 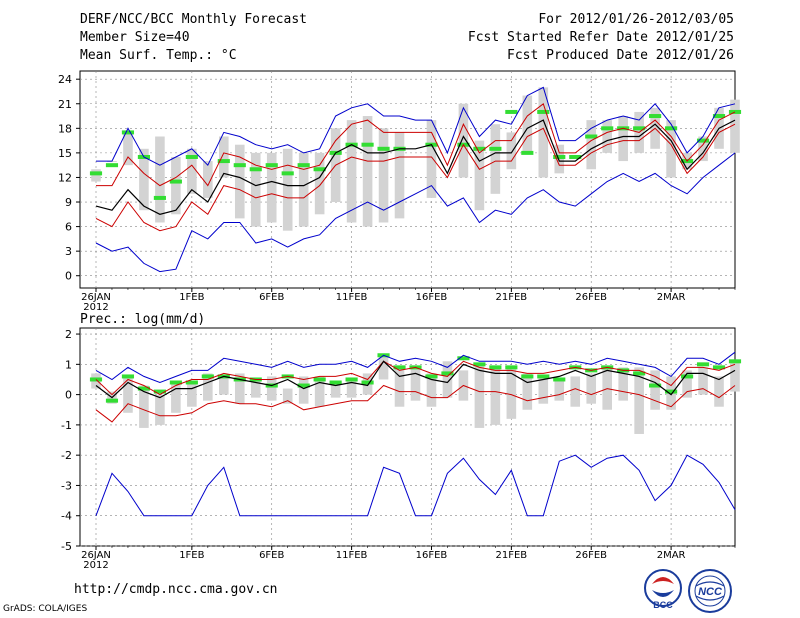 What do you see at coordinates (176, 589) in the screenshot?
I see `source-url: http://cmdp.ncc.cma.gov.cn` at bounding box center [176, 589].